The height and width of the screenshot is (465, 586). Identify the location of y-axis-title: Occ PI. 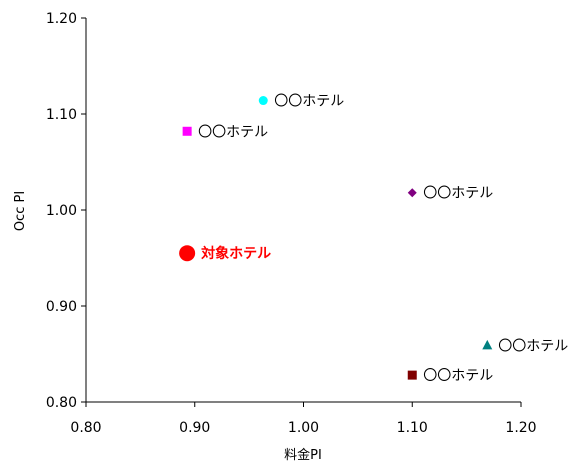
(20, 211).